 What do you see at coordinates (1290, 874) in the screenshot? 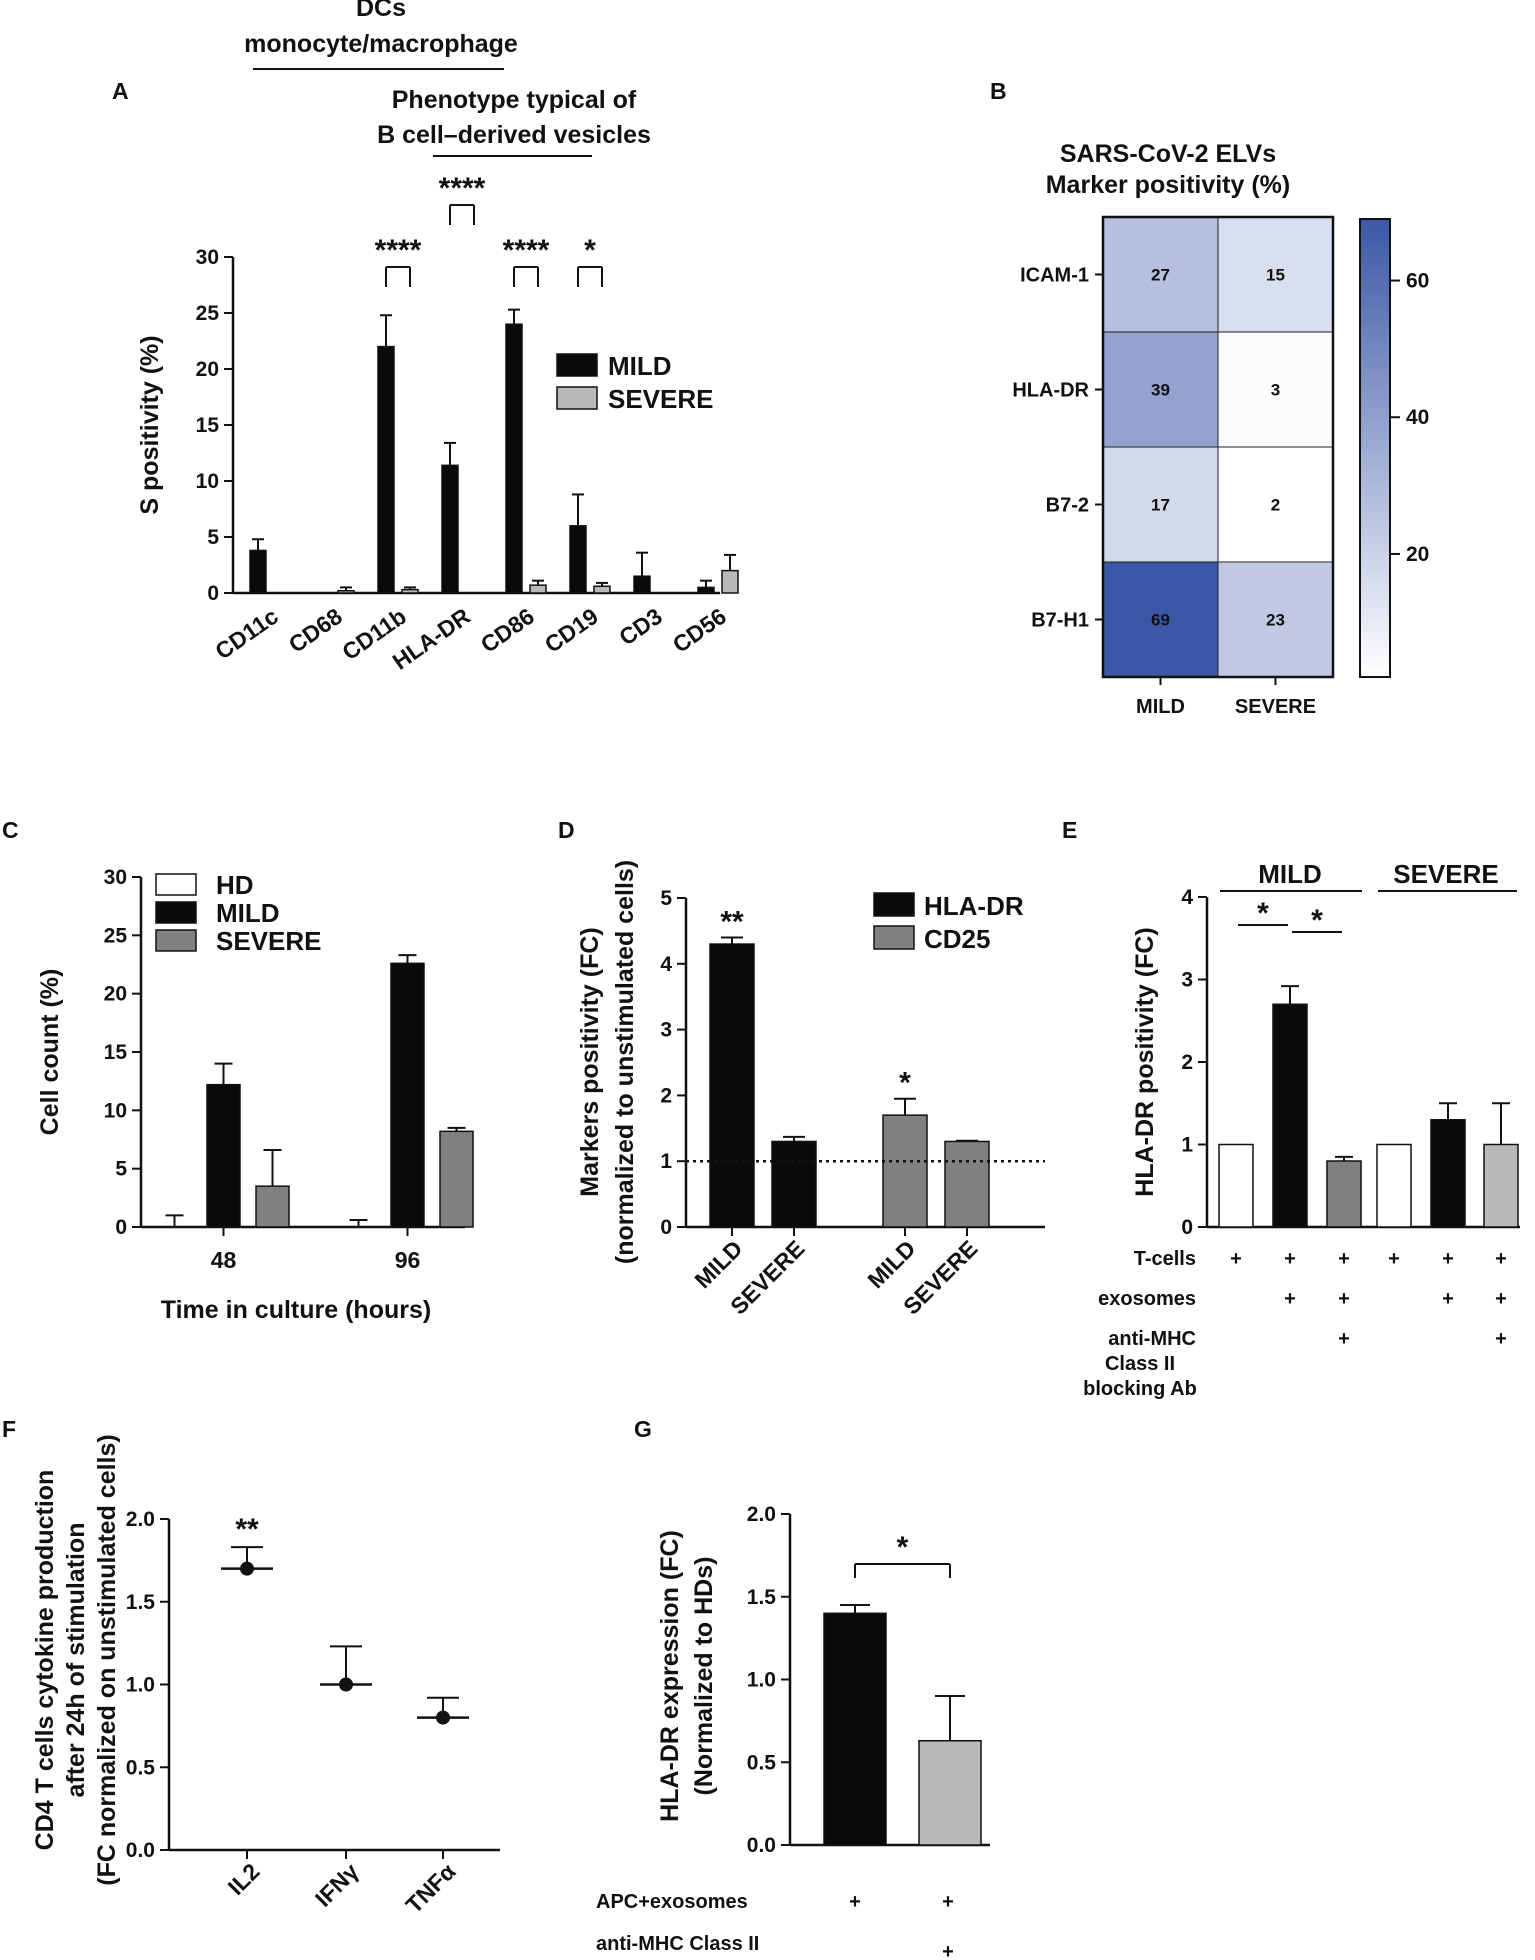
I see `panel-e-group-label-mild: MILD` at bounding box center [1290, 874].